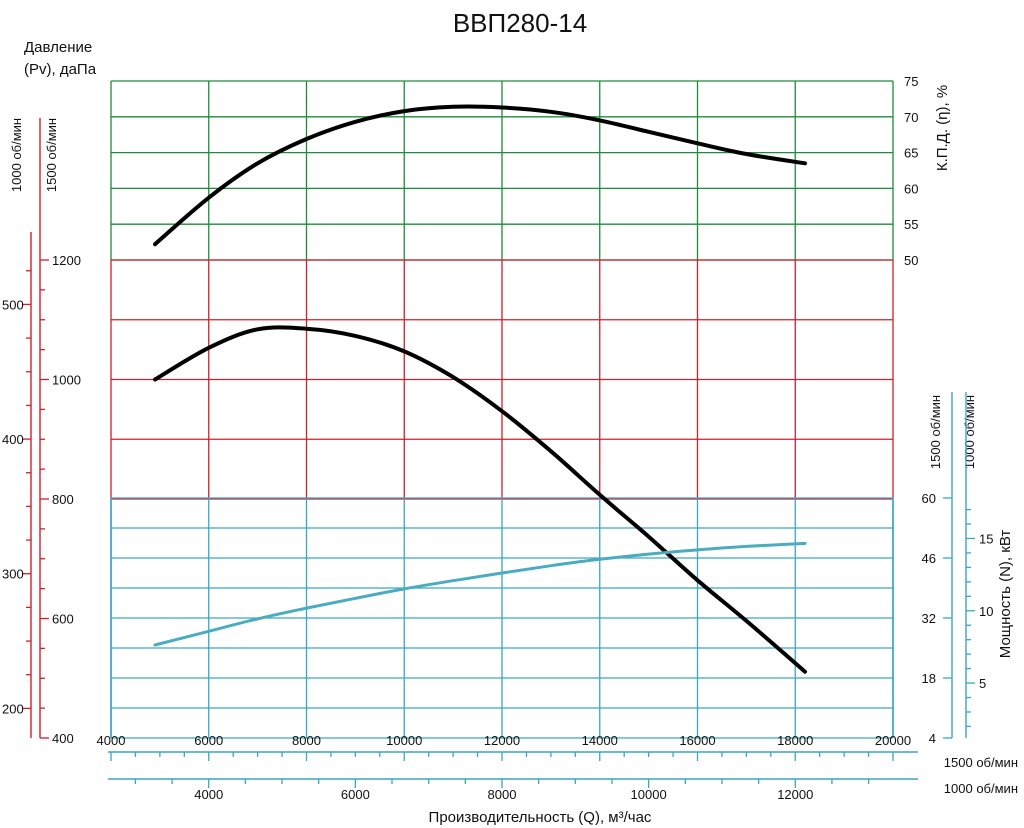 Image resolution: width=1024 pixels, height=828 pixels. I want to click on pressure-1000-tick-label: 500, so click(13, 304).